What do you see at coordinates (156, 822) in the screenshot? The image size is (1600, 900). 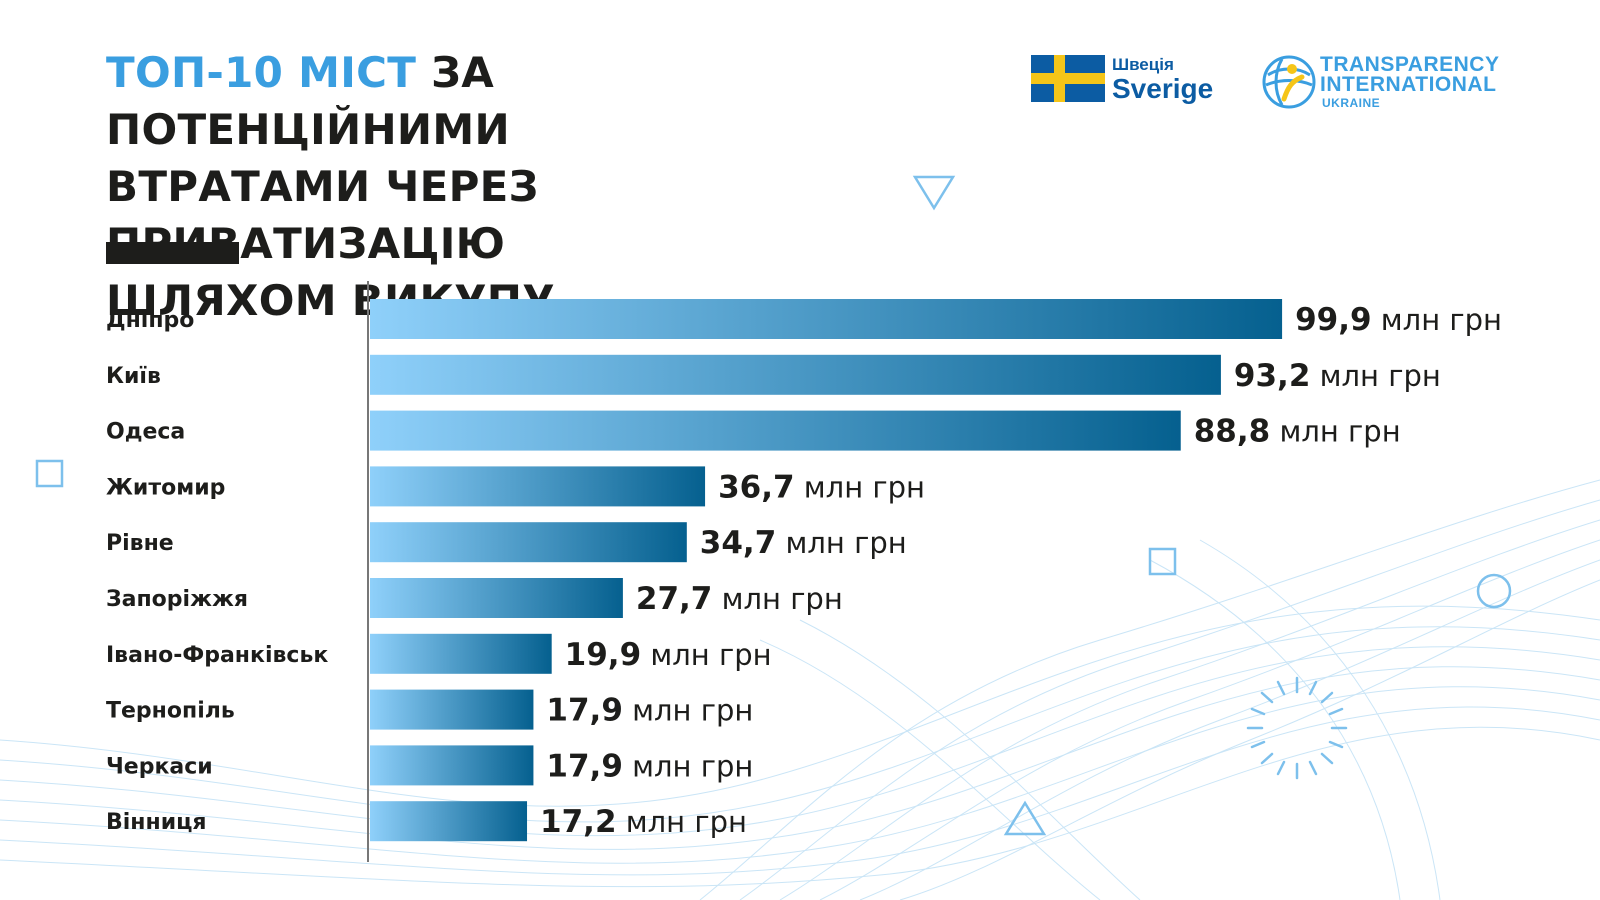 I see `category-label: Вінниця` at bounding box center [156, 822].